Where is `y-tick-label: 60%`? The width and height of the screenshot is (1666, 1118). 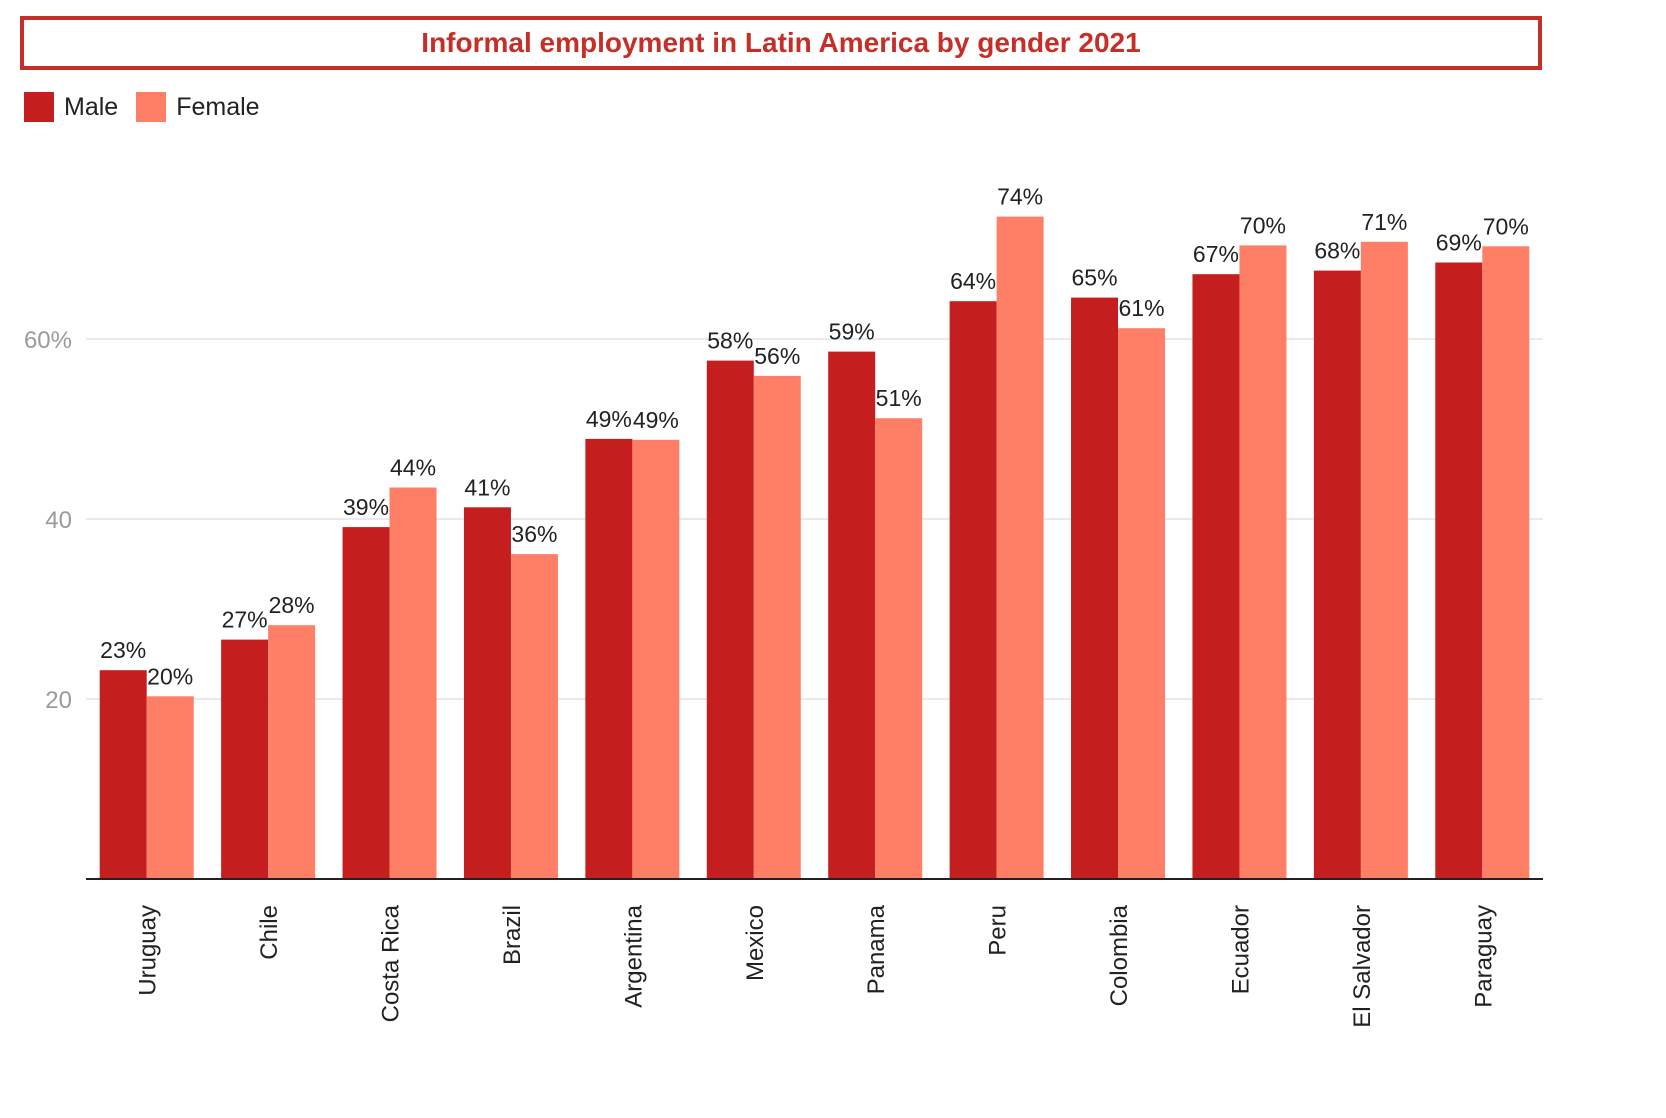
y-tick-label: 60% is located at coordinates (48, 340).